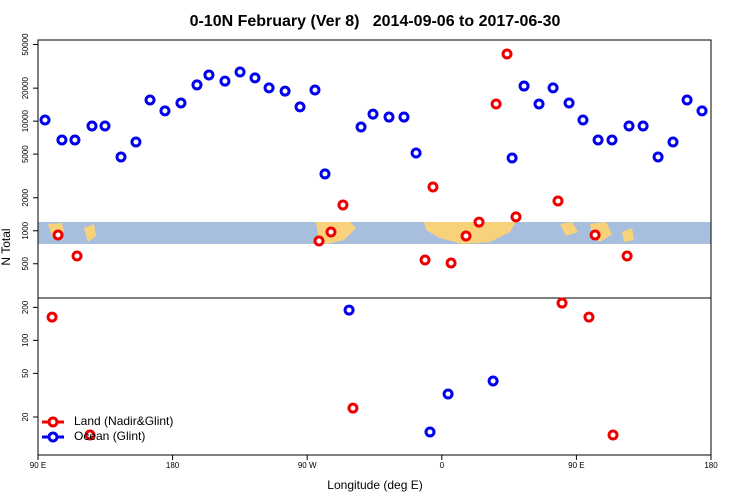 The width and height of the screenshot is (750, 500). I want to click on map-band, so click(374, 233).